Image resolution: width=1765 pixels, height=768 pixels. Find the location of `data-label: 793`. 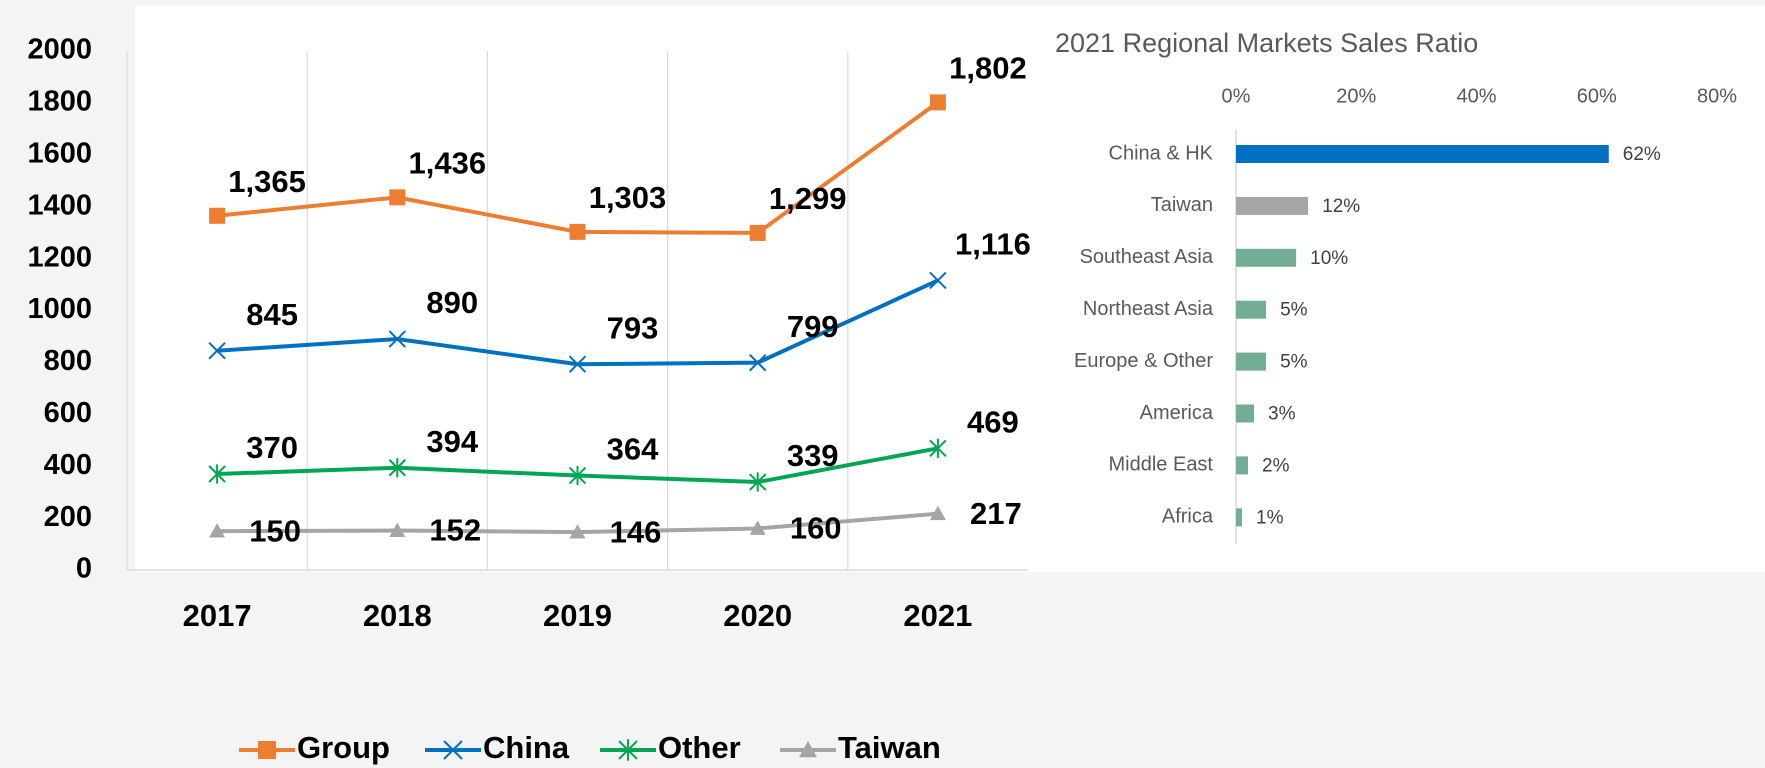

data-label: 793 is located at coordinates (633, 327).